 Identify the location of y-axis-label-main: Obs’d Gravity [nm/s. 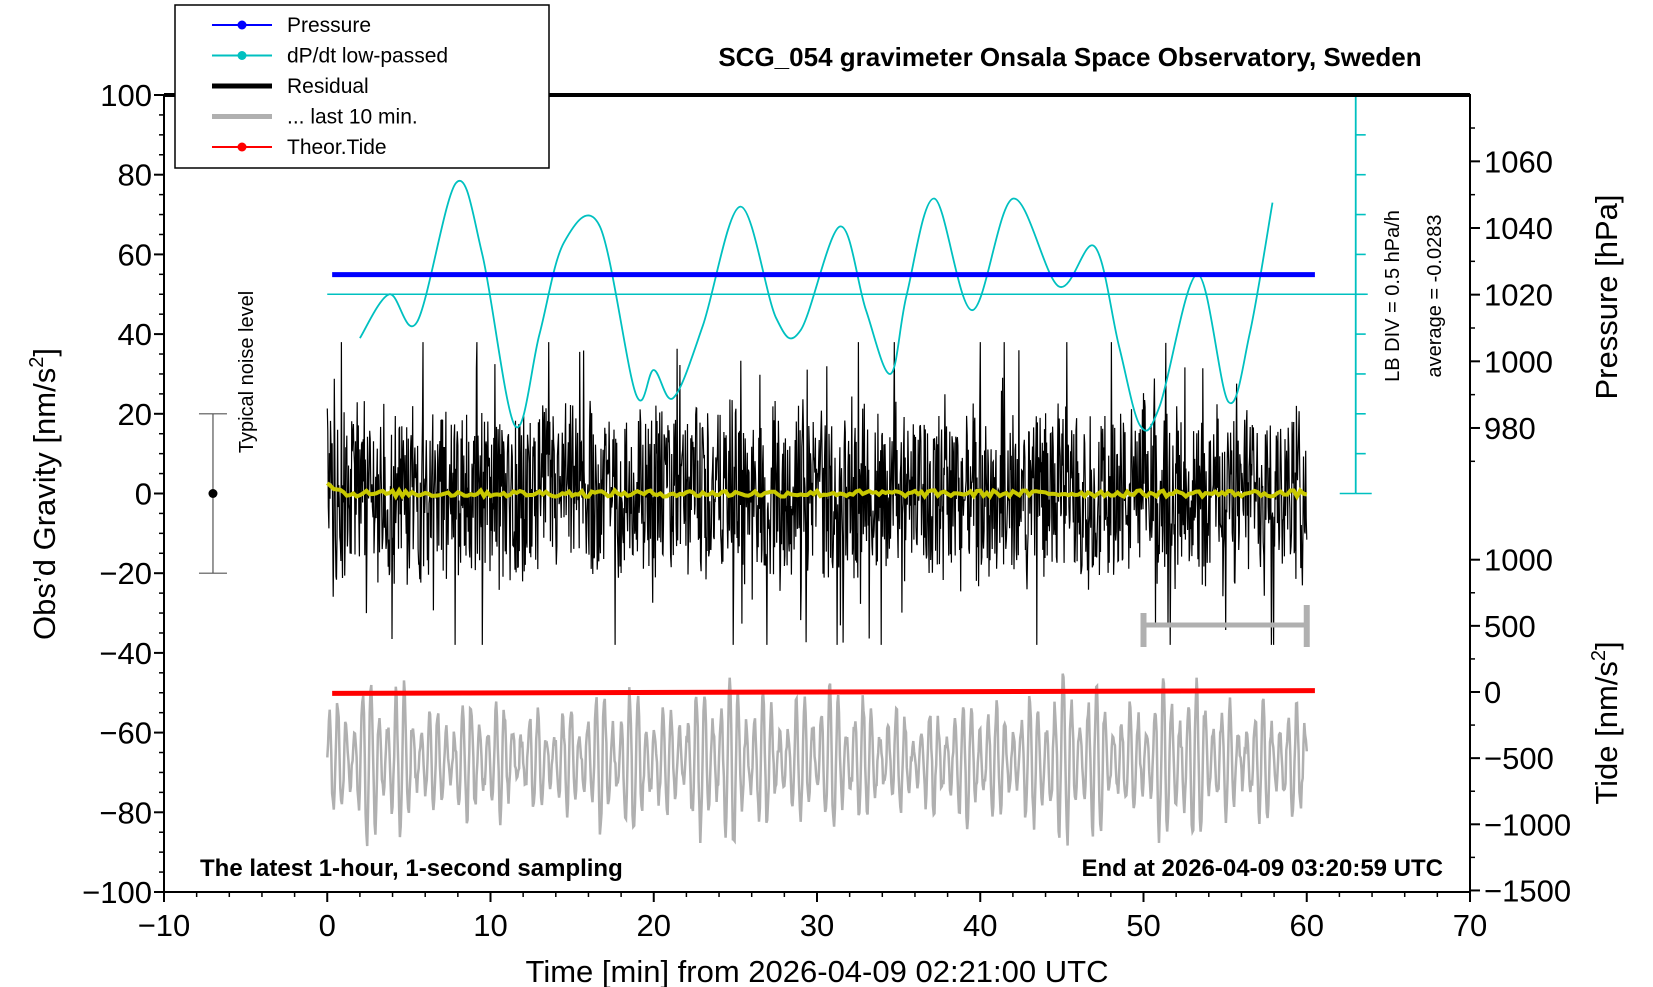
(44, 504).